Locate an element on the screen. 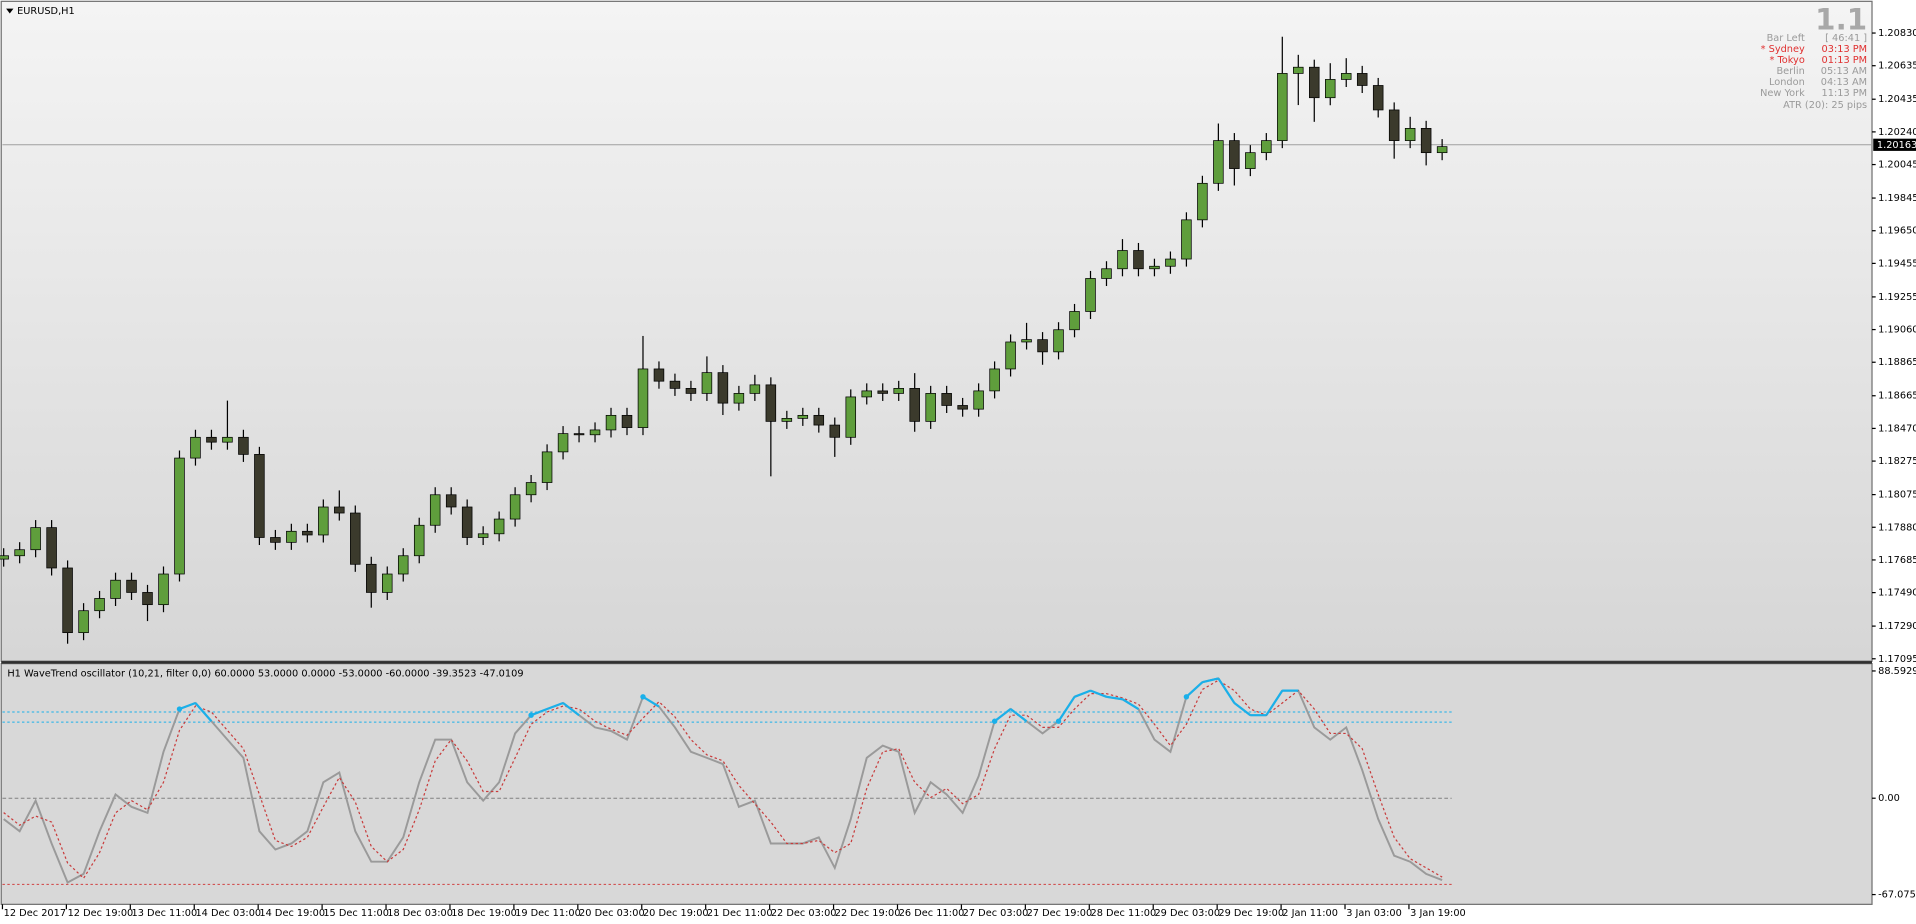  menu-arrow is located at coordinates (10, 11).